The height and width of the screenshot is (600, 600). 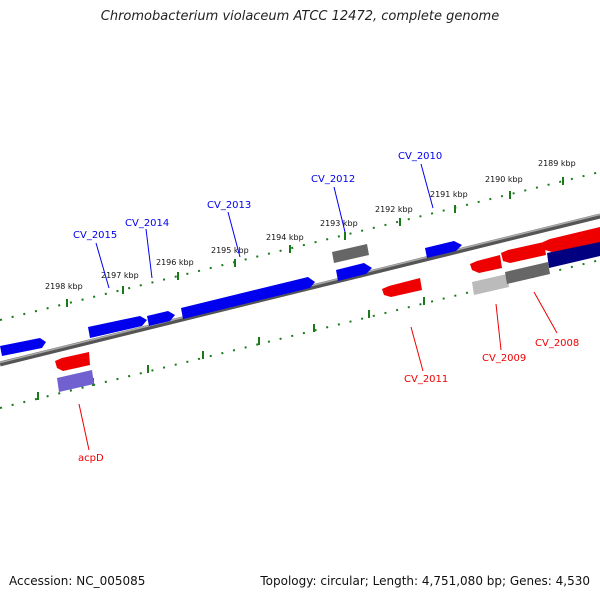 I want to click on gene-label-cv2014: CV_2014, so click(x=147, y=223).